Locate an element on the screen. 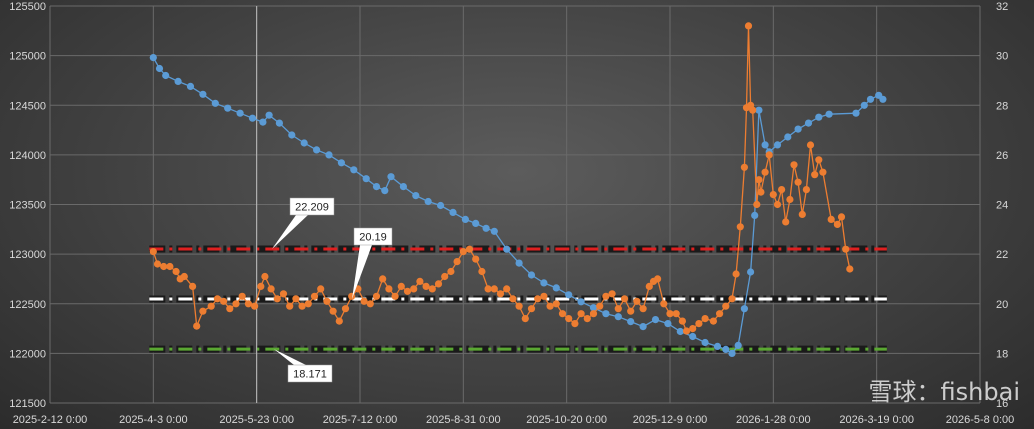  y-left-tick-label: 122500 is located at coordinates (27, 305).